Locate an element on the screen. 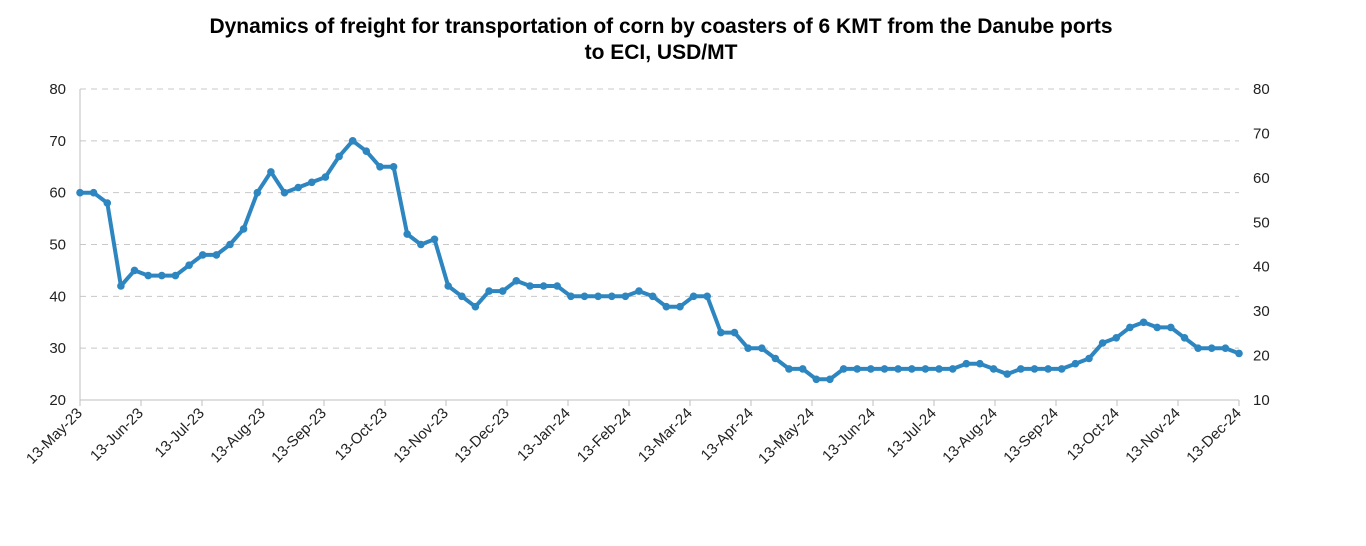 Image resolution: width=1366 pixels, height=546 pixels. chart-title-line-2: to ECI, USD/MT is located at coordinates (661, 52).